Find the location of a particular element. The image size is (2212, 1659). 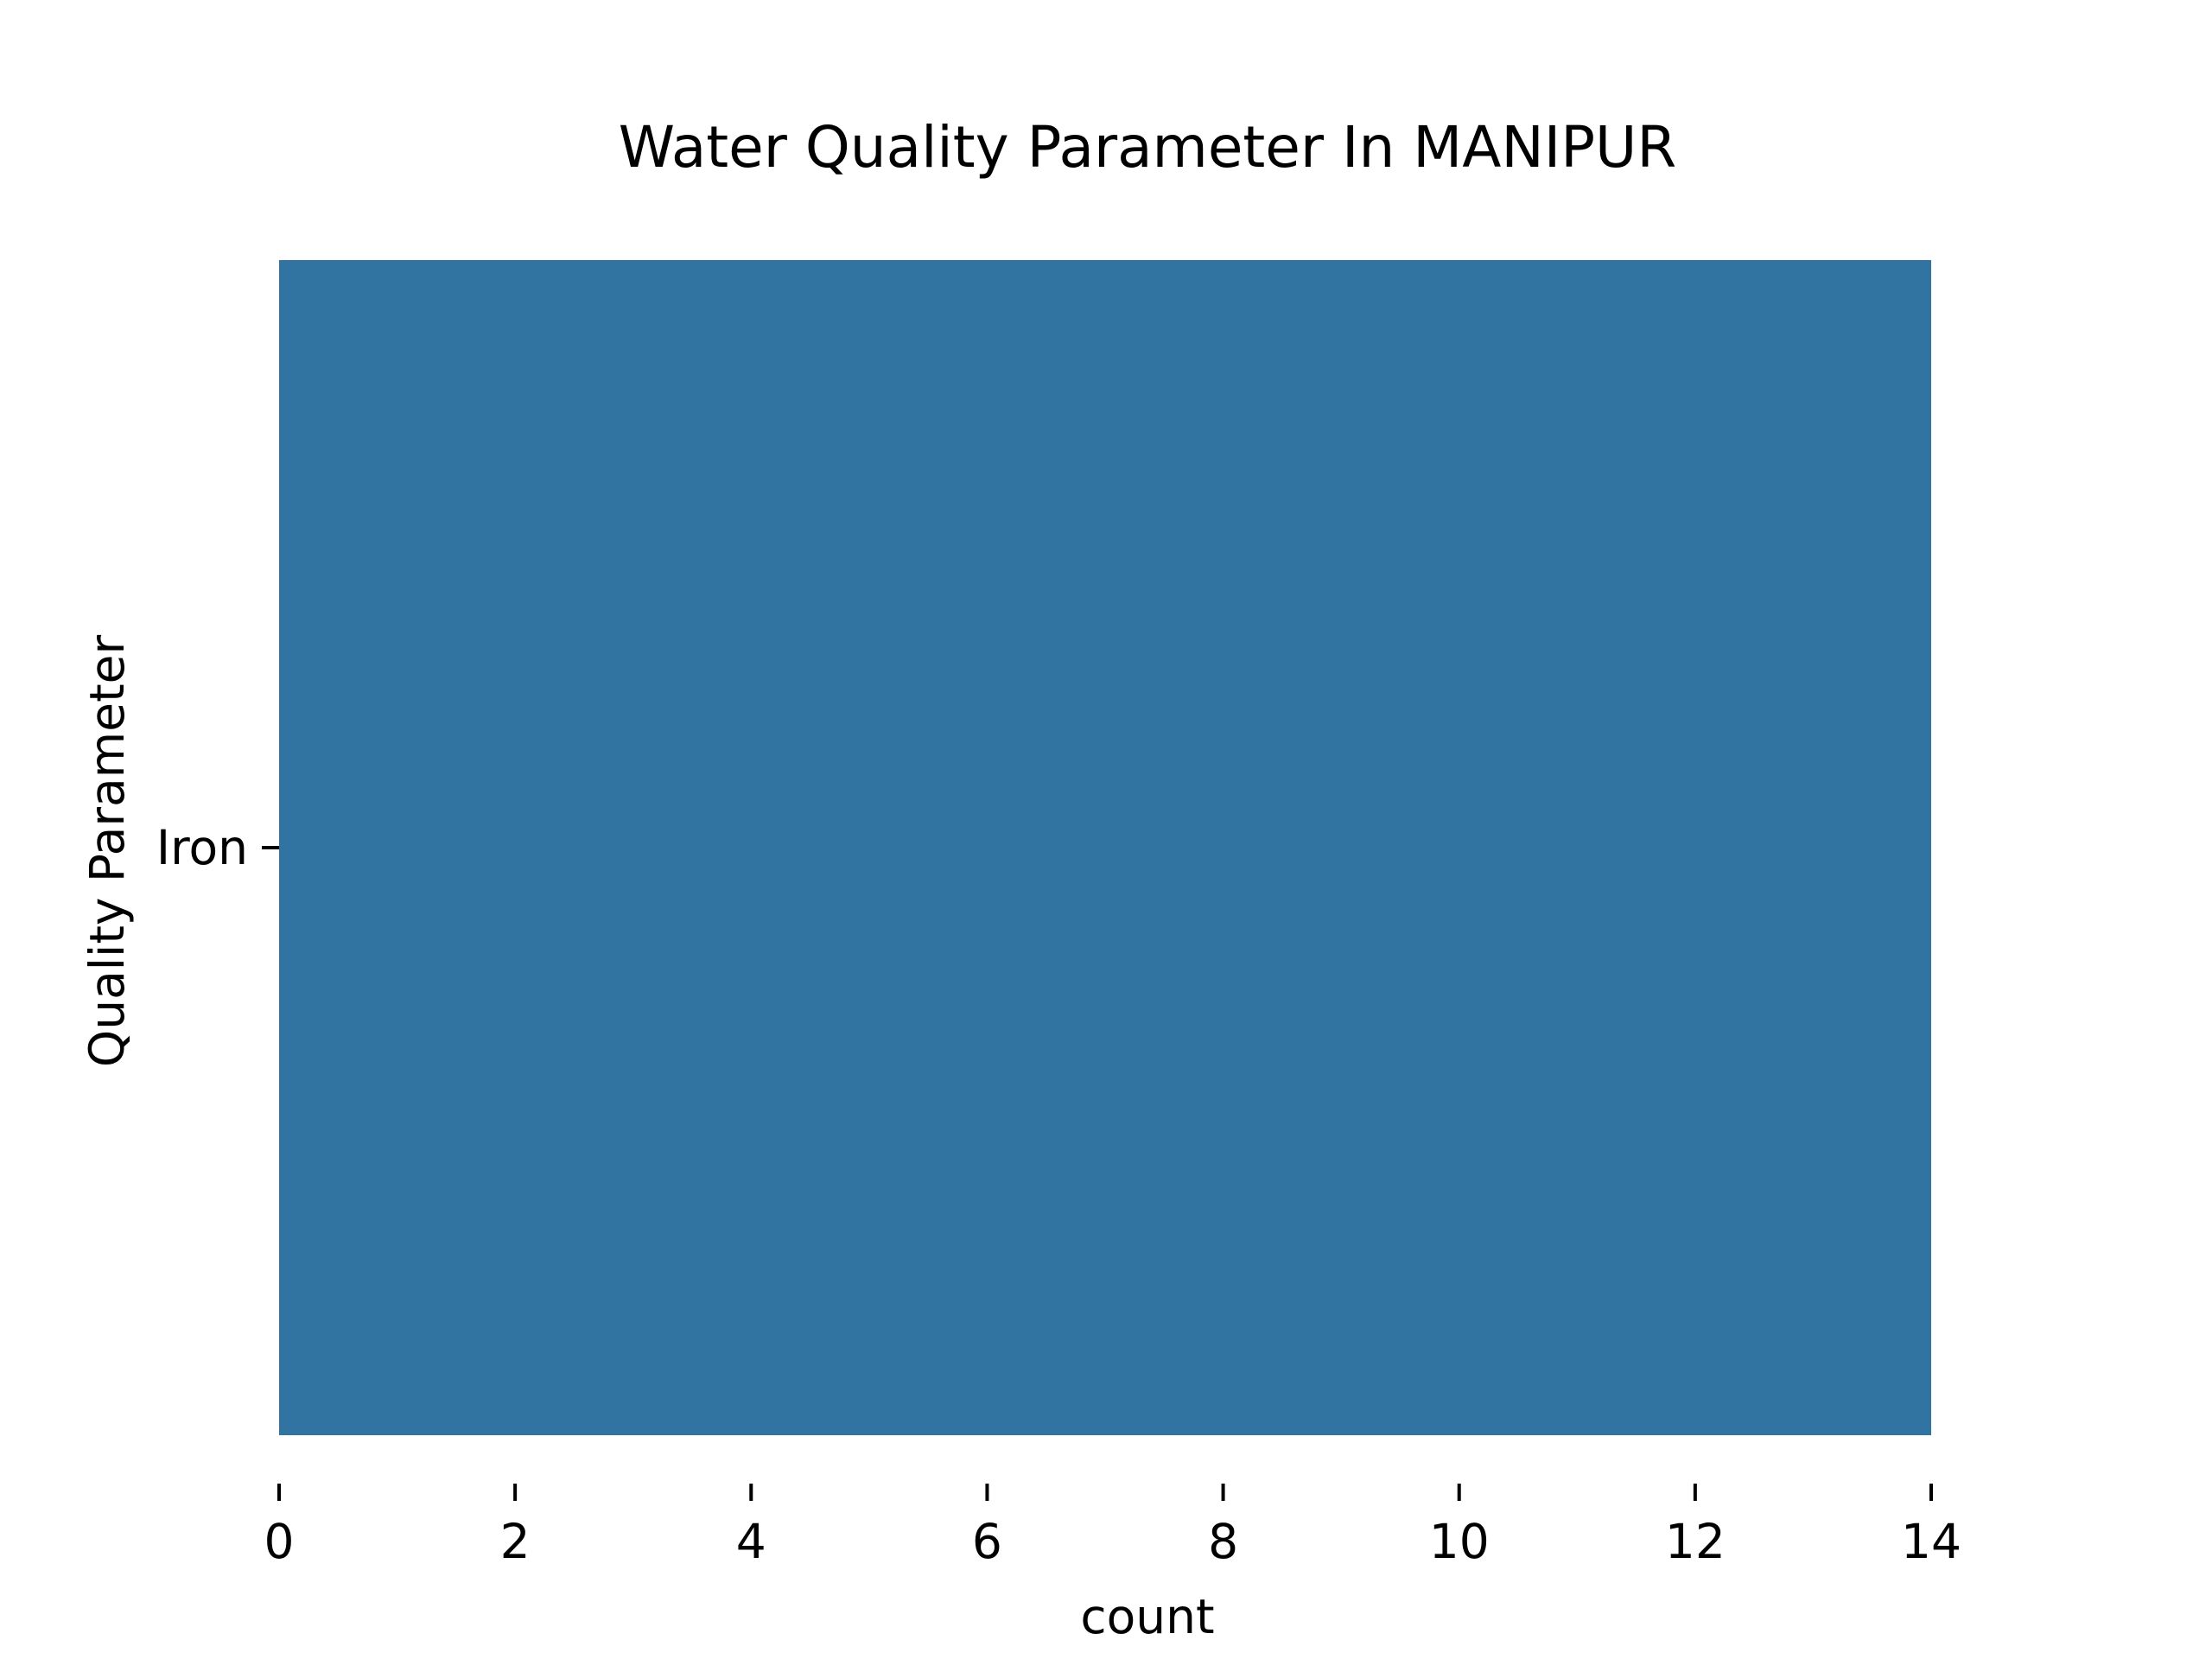

x-tick-label: 12 is located at coordinates (1695, 1541).